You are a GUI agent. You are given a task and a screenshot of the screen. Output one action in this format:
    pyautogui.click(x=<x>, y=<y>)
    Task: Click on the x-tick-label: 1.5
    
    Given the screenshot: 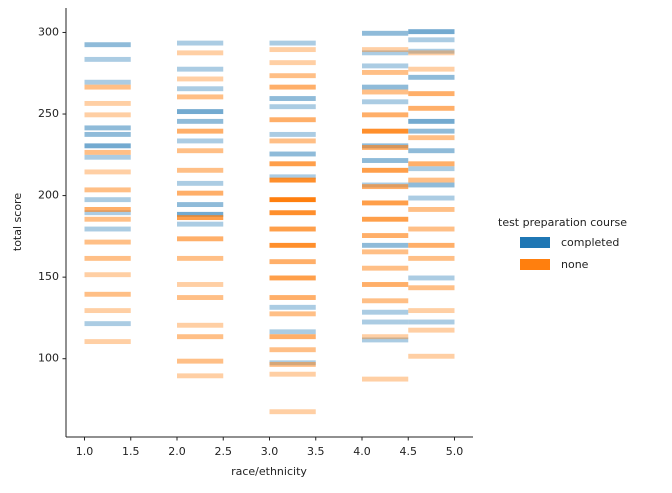 What is the action you would take?
    pyautogui.click(x=131, y=451)
    